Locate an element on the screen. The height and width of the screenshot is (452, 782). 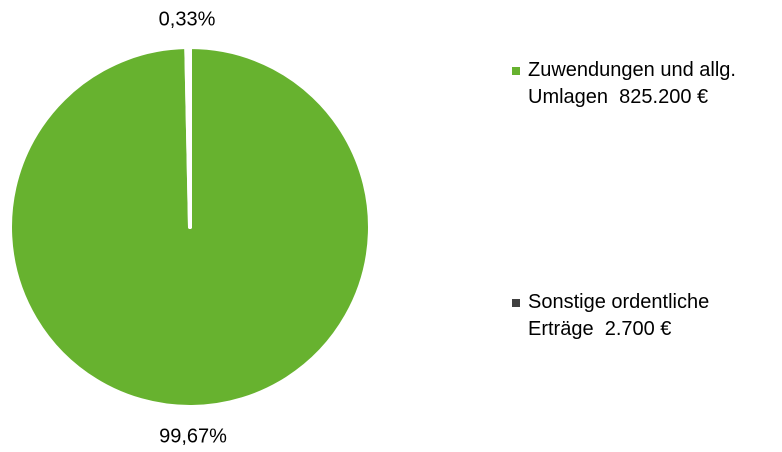
data-label: 0,33% is located at coordinates (187, 19).